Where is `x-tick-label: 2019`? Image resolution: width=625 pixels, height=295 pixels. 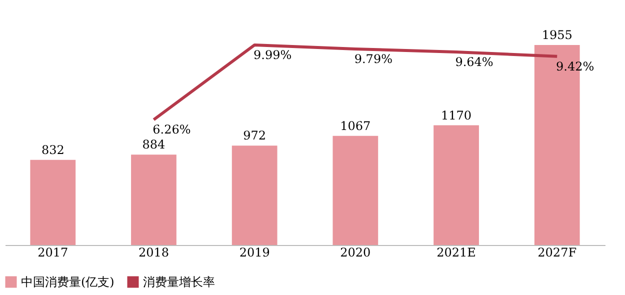 x-tick-label: 2019 is located at coordinates (254, 253).